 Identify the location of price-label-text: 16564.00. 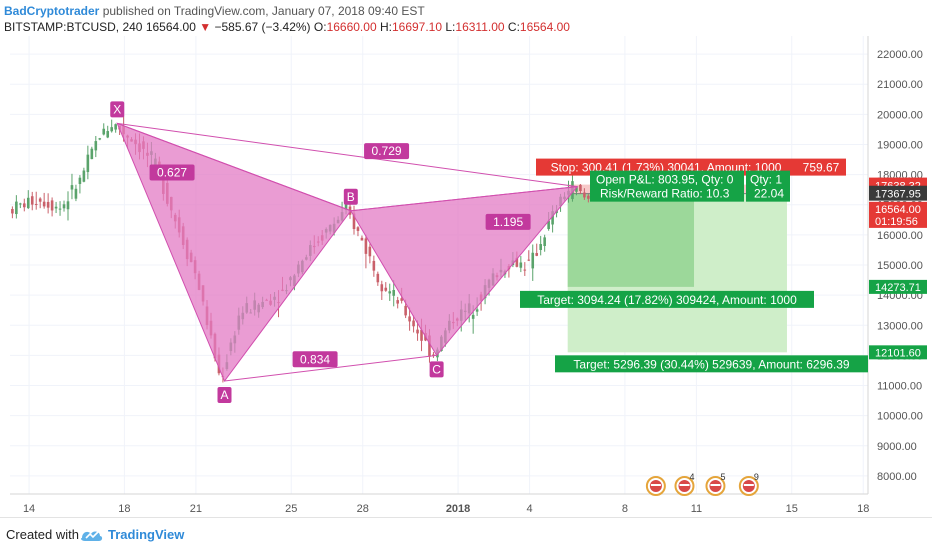
(898, 210).